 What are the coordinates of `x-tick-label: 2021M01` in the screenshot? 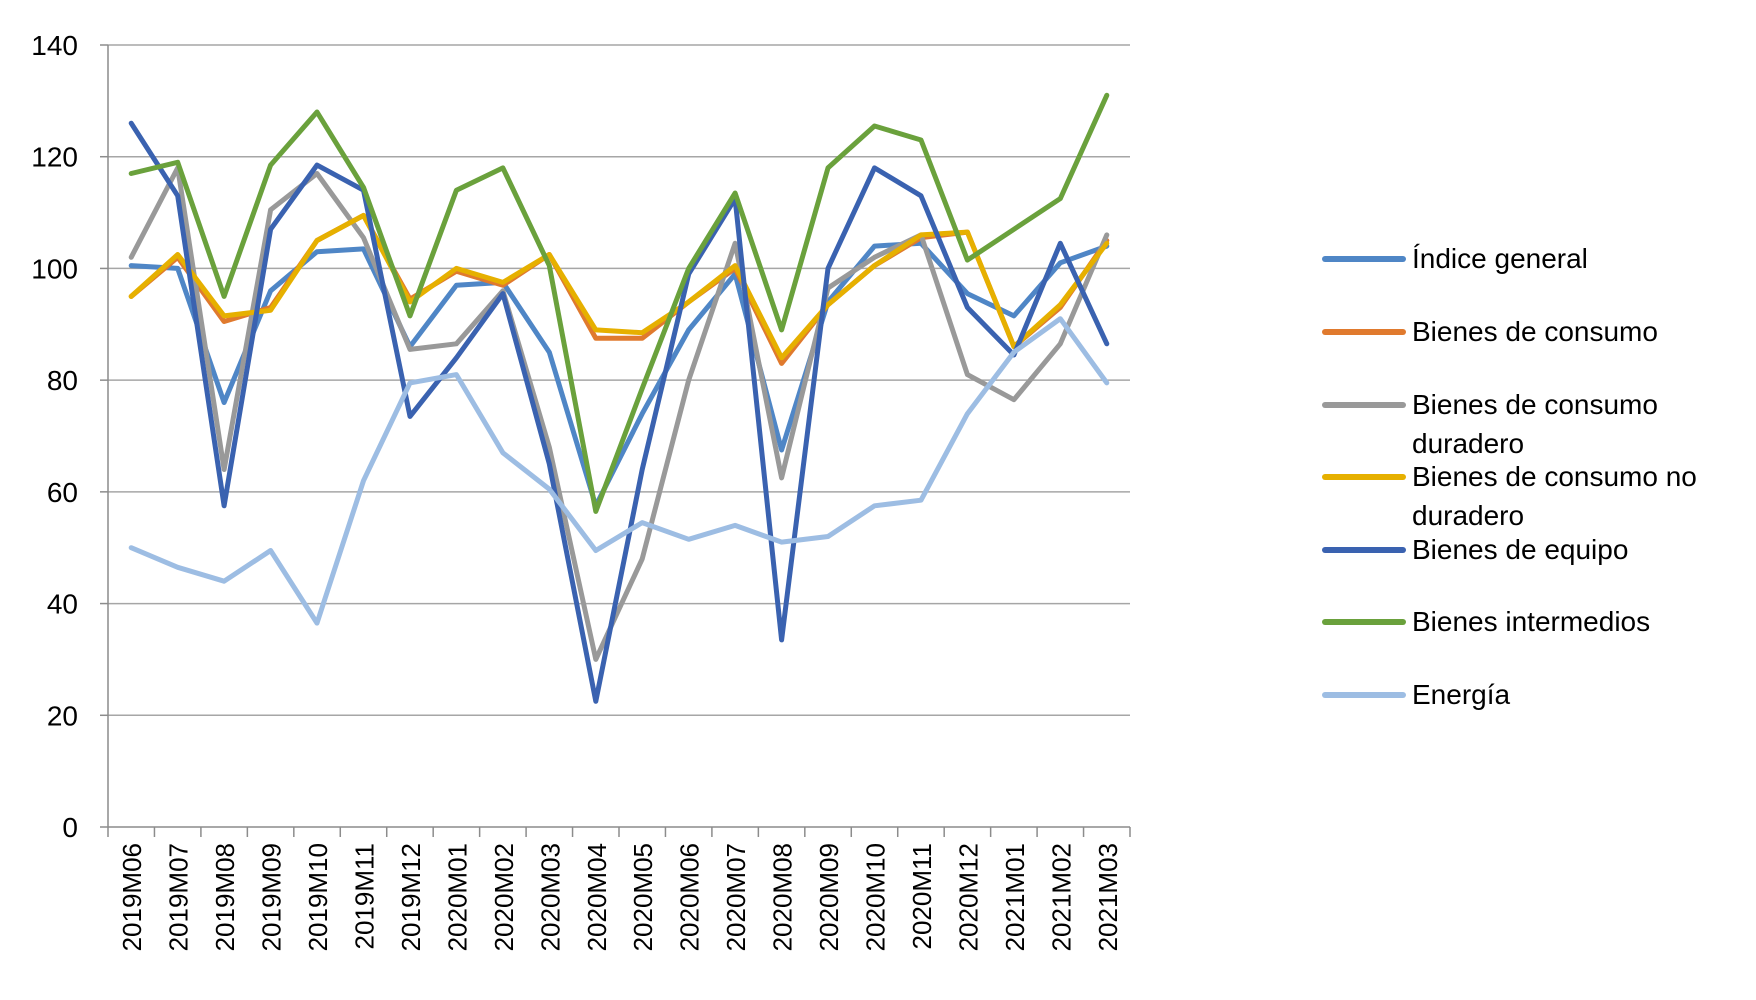 It's located at (1015, 897).